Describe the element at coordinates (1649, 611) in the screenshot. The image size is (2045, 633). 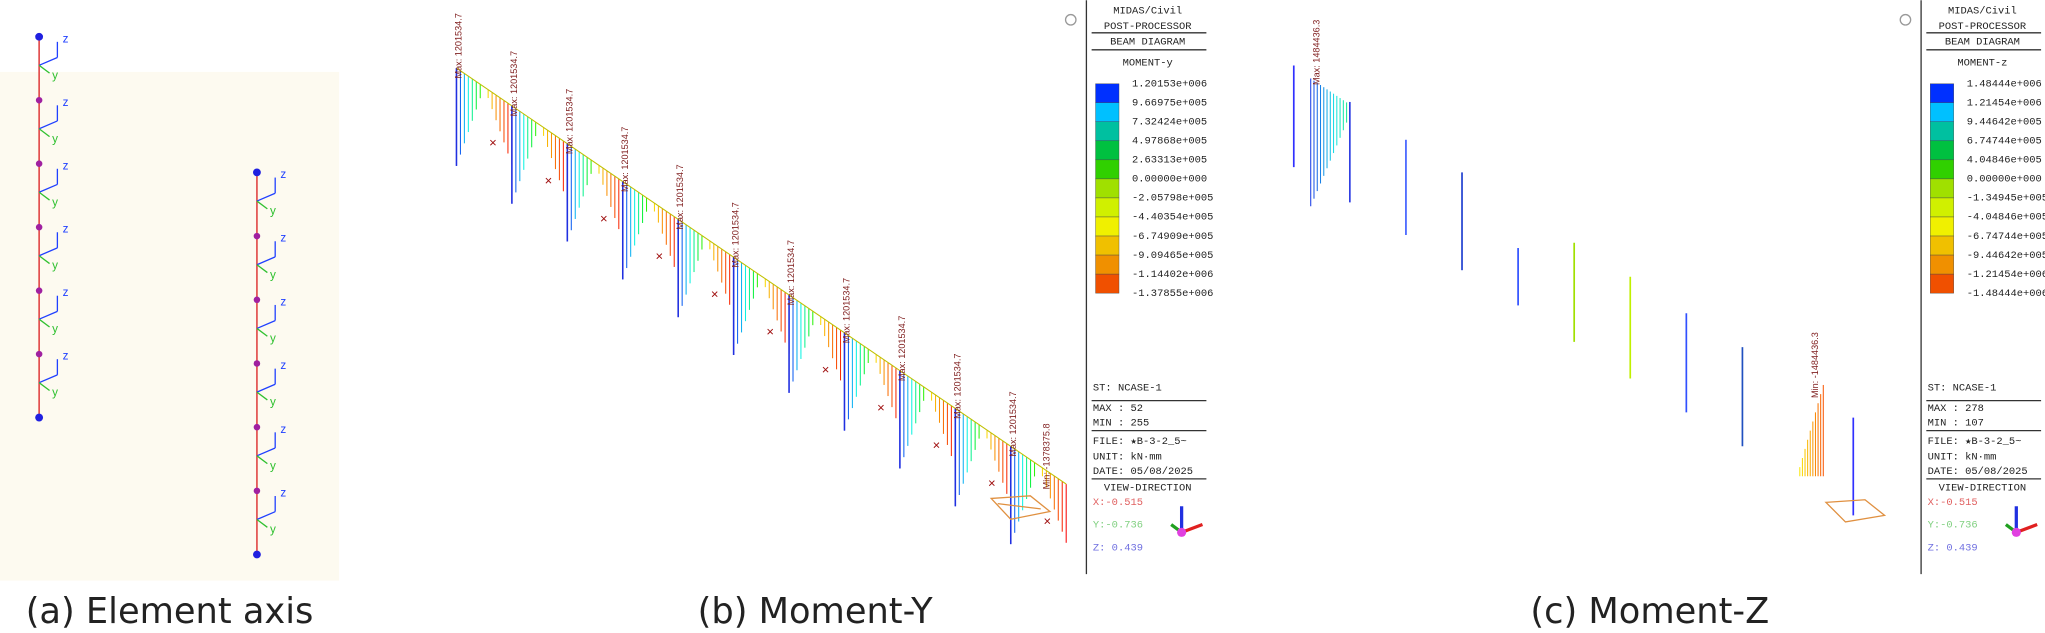
I see `caption: (c) Moment-Z` at that location.